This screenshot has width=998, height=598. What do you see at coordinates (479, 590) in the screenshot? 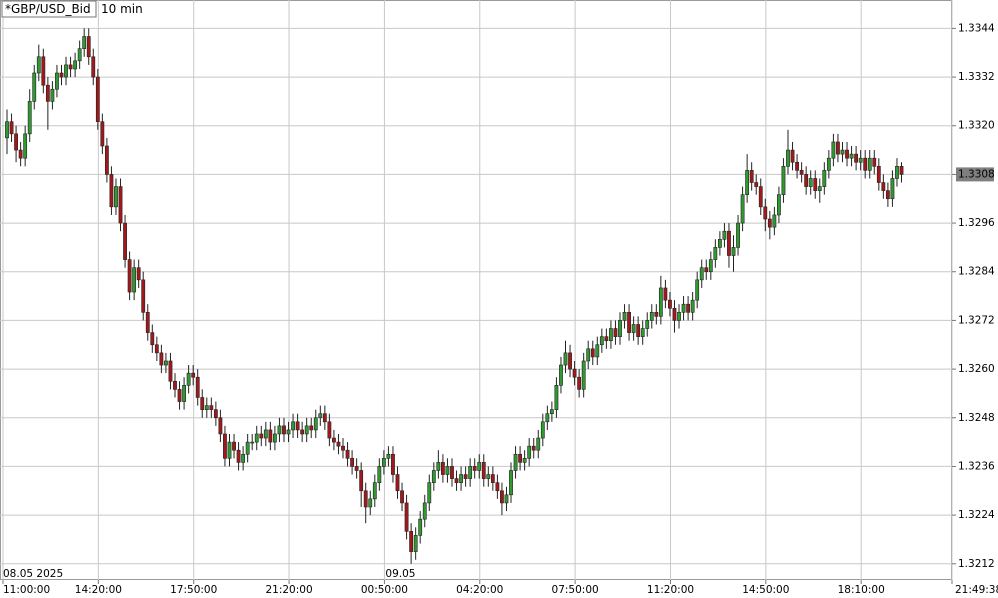
I see `x-tick-label: 04:20:00` at bounding box center [479, 590].